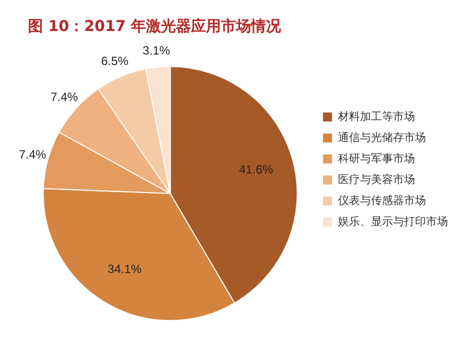 This screenshot has height=349, width=476. Describe the element at coordinates (376, 116) in the screenshot. I see `legend-label: 材料加工等市场` at that location.